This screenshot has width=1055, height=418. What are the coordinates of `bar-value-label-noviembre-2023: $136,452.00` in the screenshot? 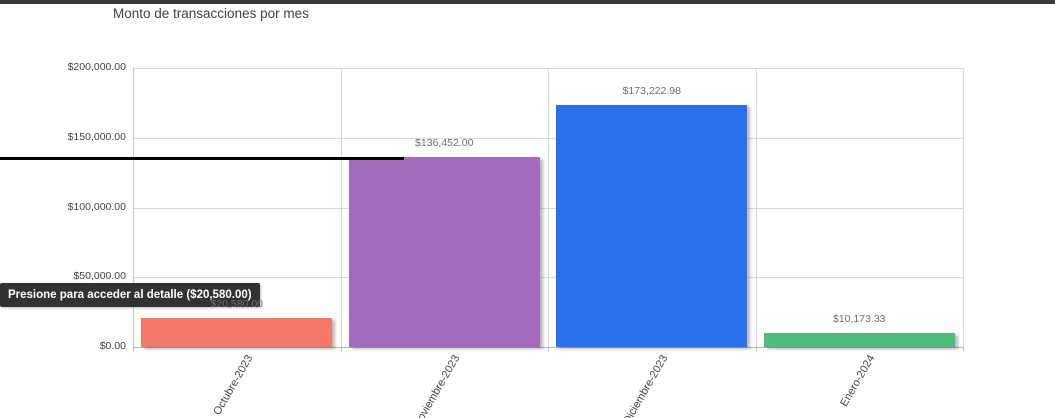 It's located at (444, 142).